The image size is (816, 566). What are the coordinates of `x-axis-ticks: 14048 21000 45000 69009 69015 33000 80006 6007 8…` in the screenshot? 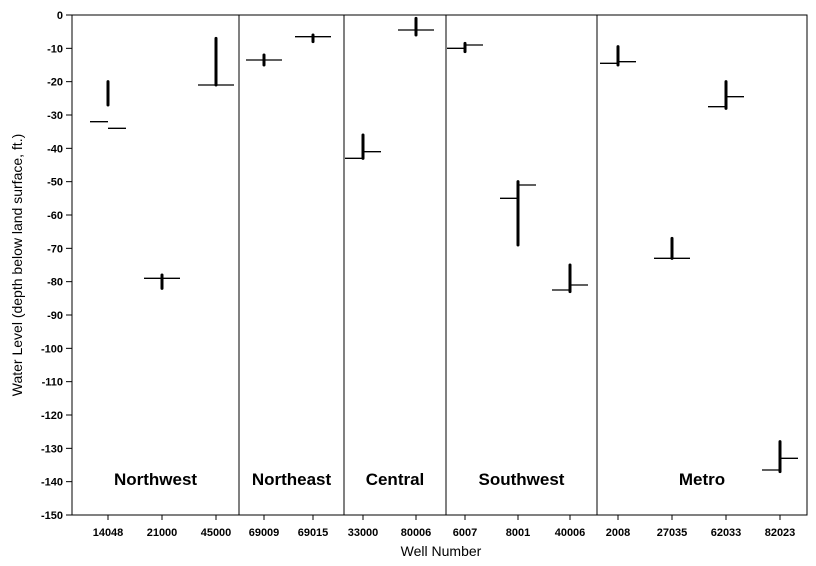 It's located at (444, 527).